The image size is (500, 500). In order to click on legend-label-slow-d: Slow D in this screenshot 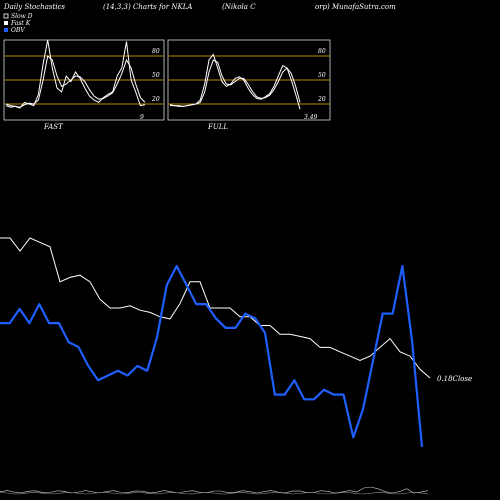, I will do `click(22, 16)`.